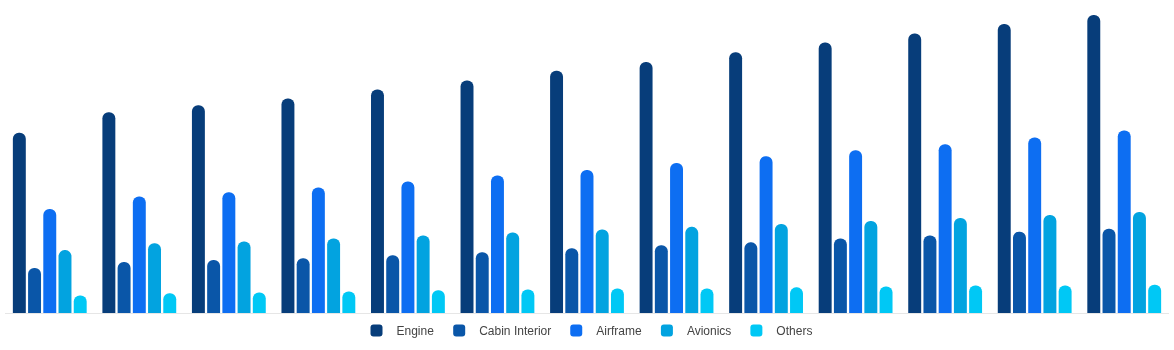  What do you see at coordinates (415, 331) in the screenshot?
I see `legend-label: Engine` at bounding box center [415, 331].